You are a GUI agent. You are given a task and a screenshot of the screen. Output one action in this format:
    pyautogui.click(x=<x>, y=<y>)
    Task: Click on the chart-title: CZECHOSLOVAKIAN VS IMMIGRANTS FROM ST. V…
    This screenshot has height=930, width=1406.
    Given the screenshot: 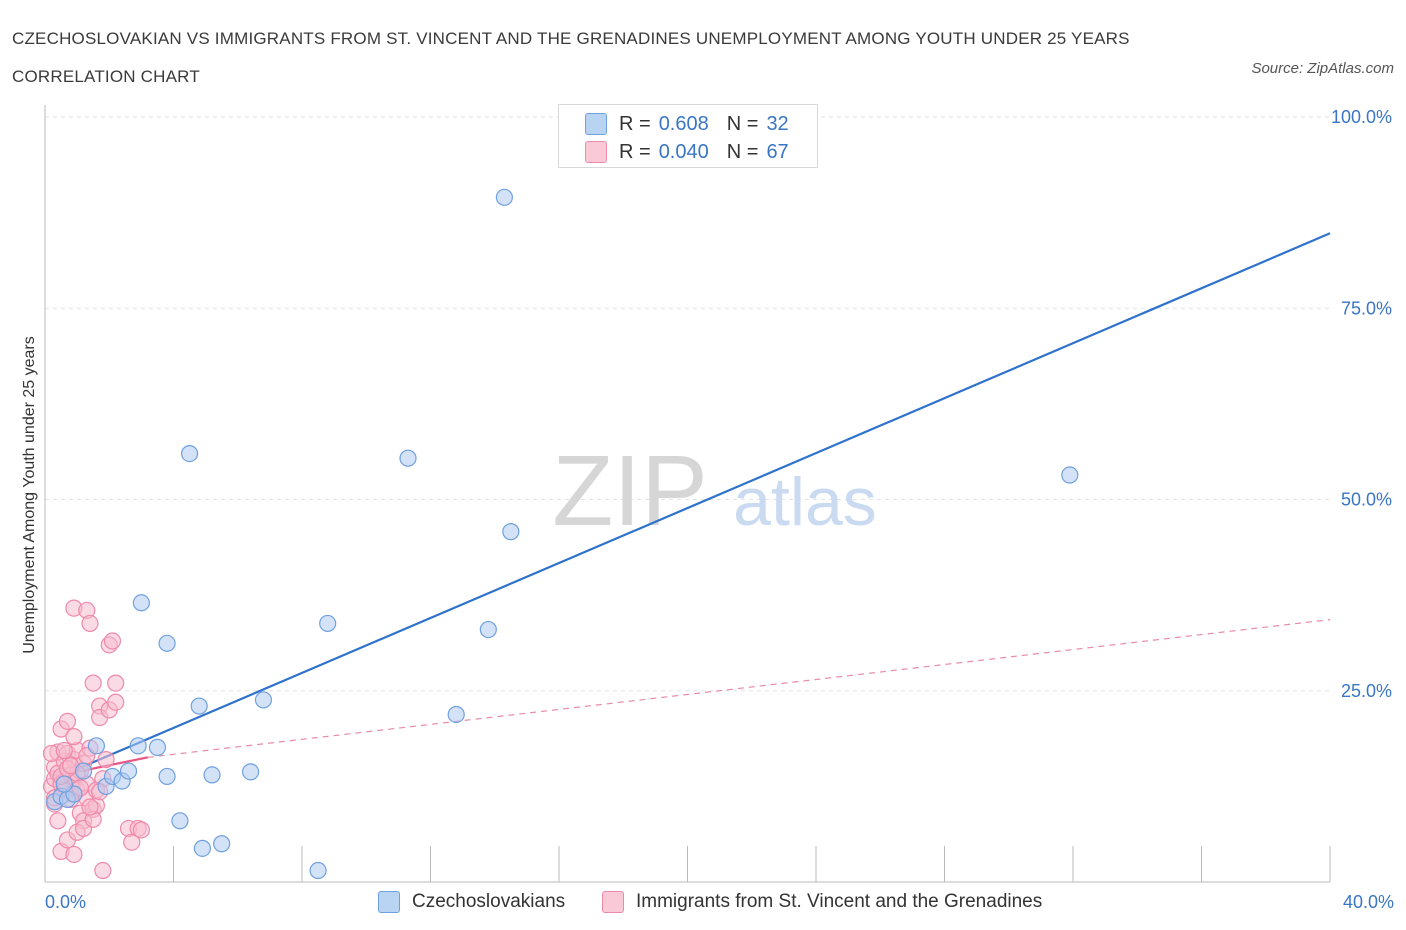 What is the action you would take?
    pyautogui.click(x=571, y=57)
    